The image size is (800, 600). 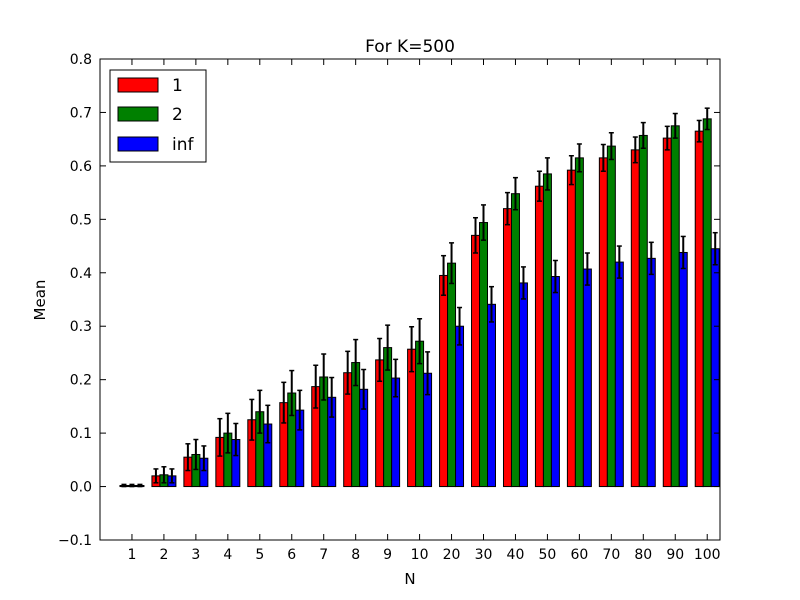 What do you see at coordinates (81, 220) in the screenshot?
I see `y-tick-label: 0.5` at bounding box center [81, 220].